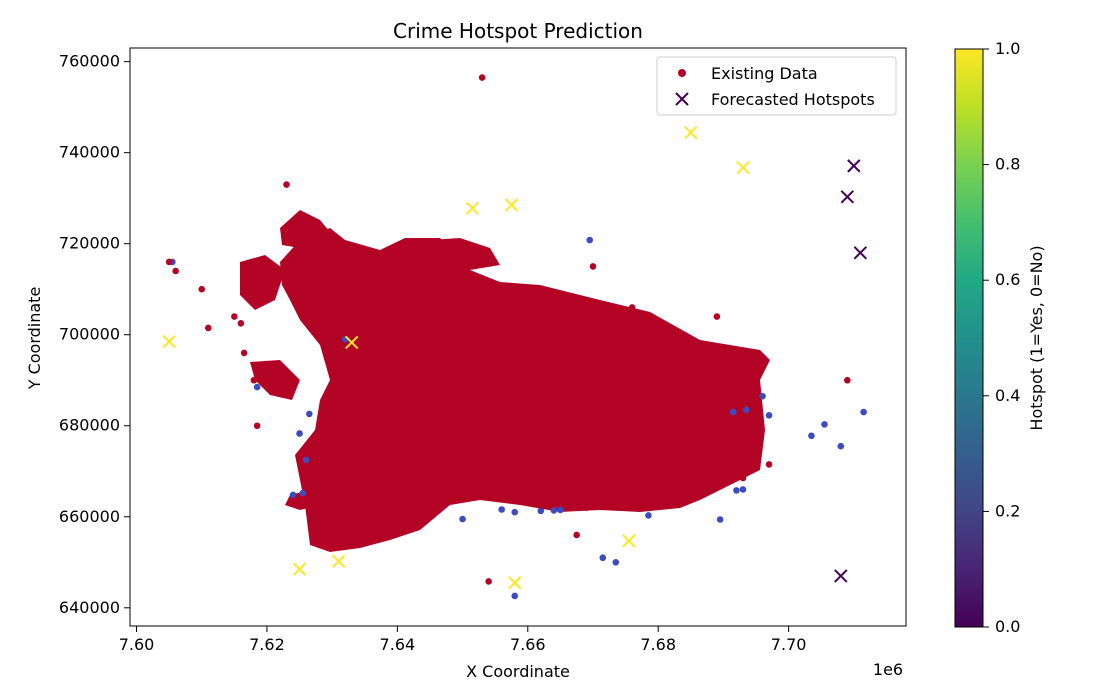 The height and width of the screenshot is (695, 1115). I want to click on colorbar-gradient, so click(969, 338).